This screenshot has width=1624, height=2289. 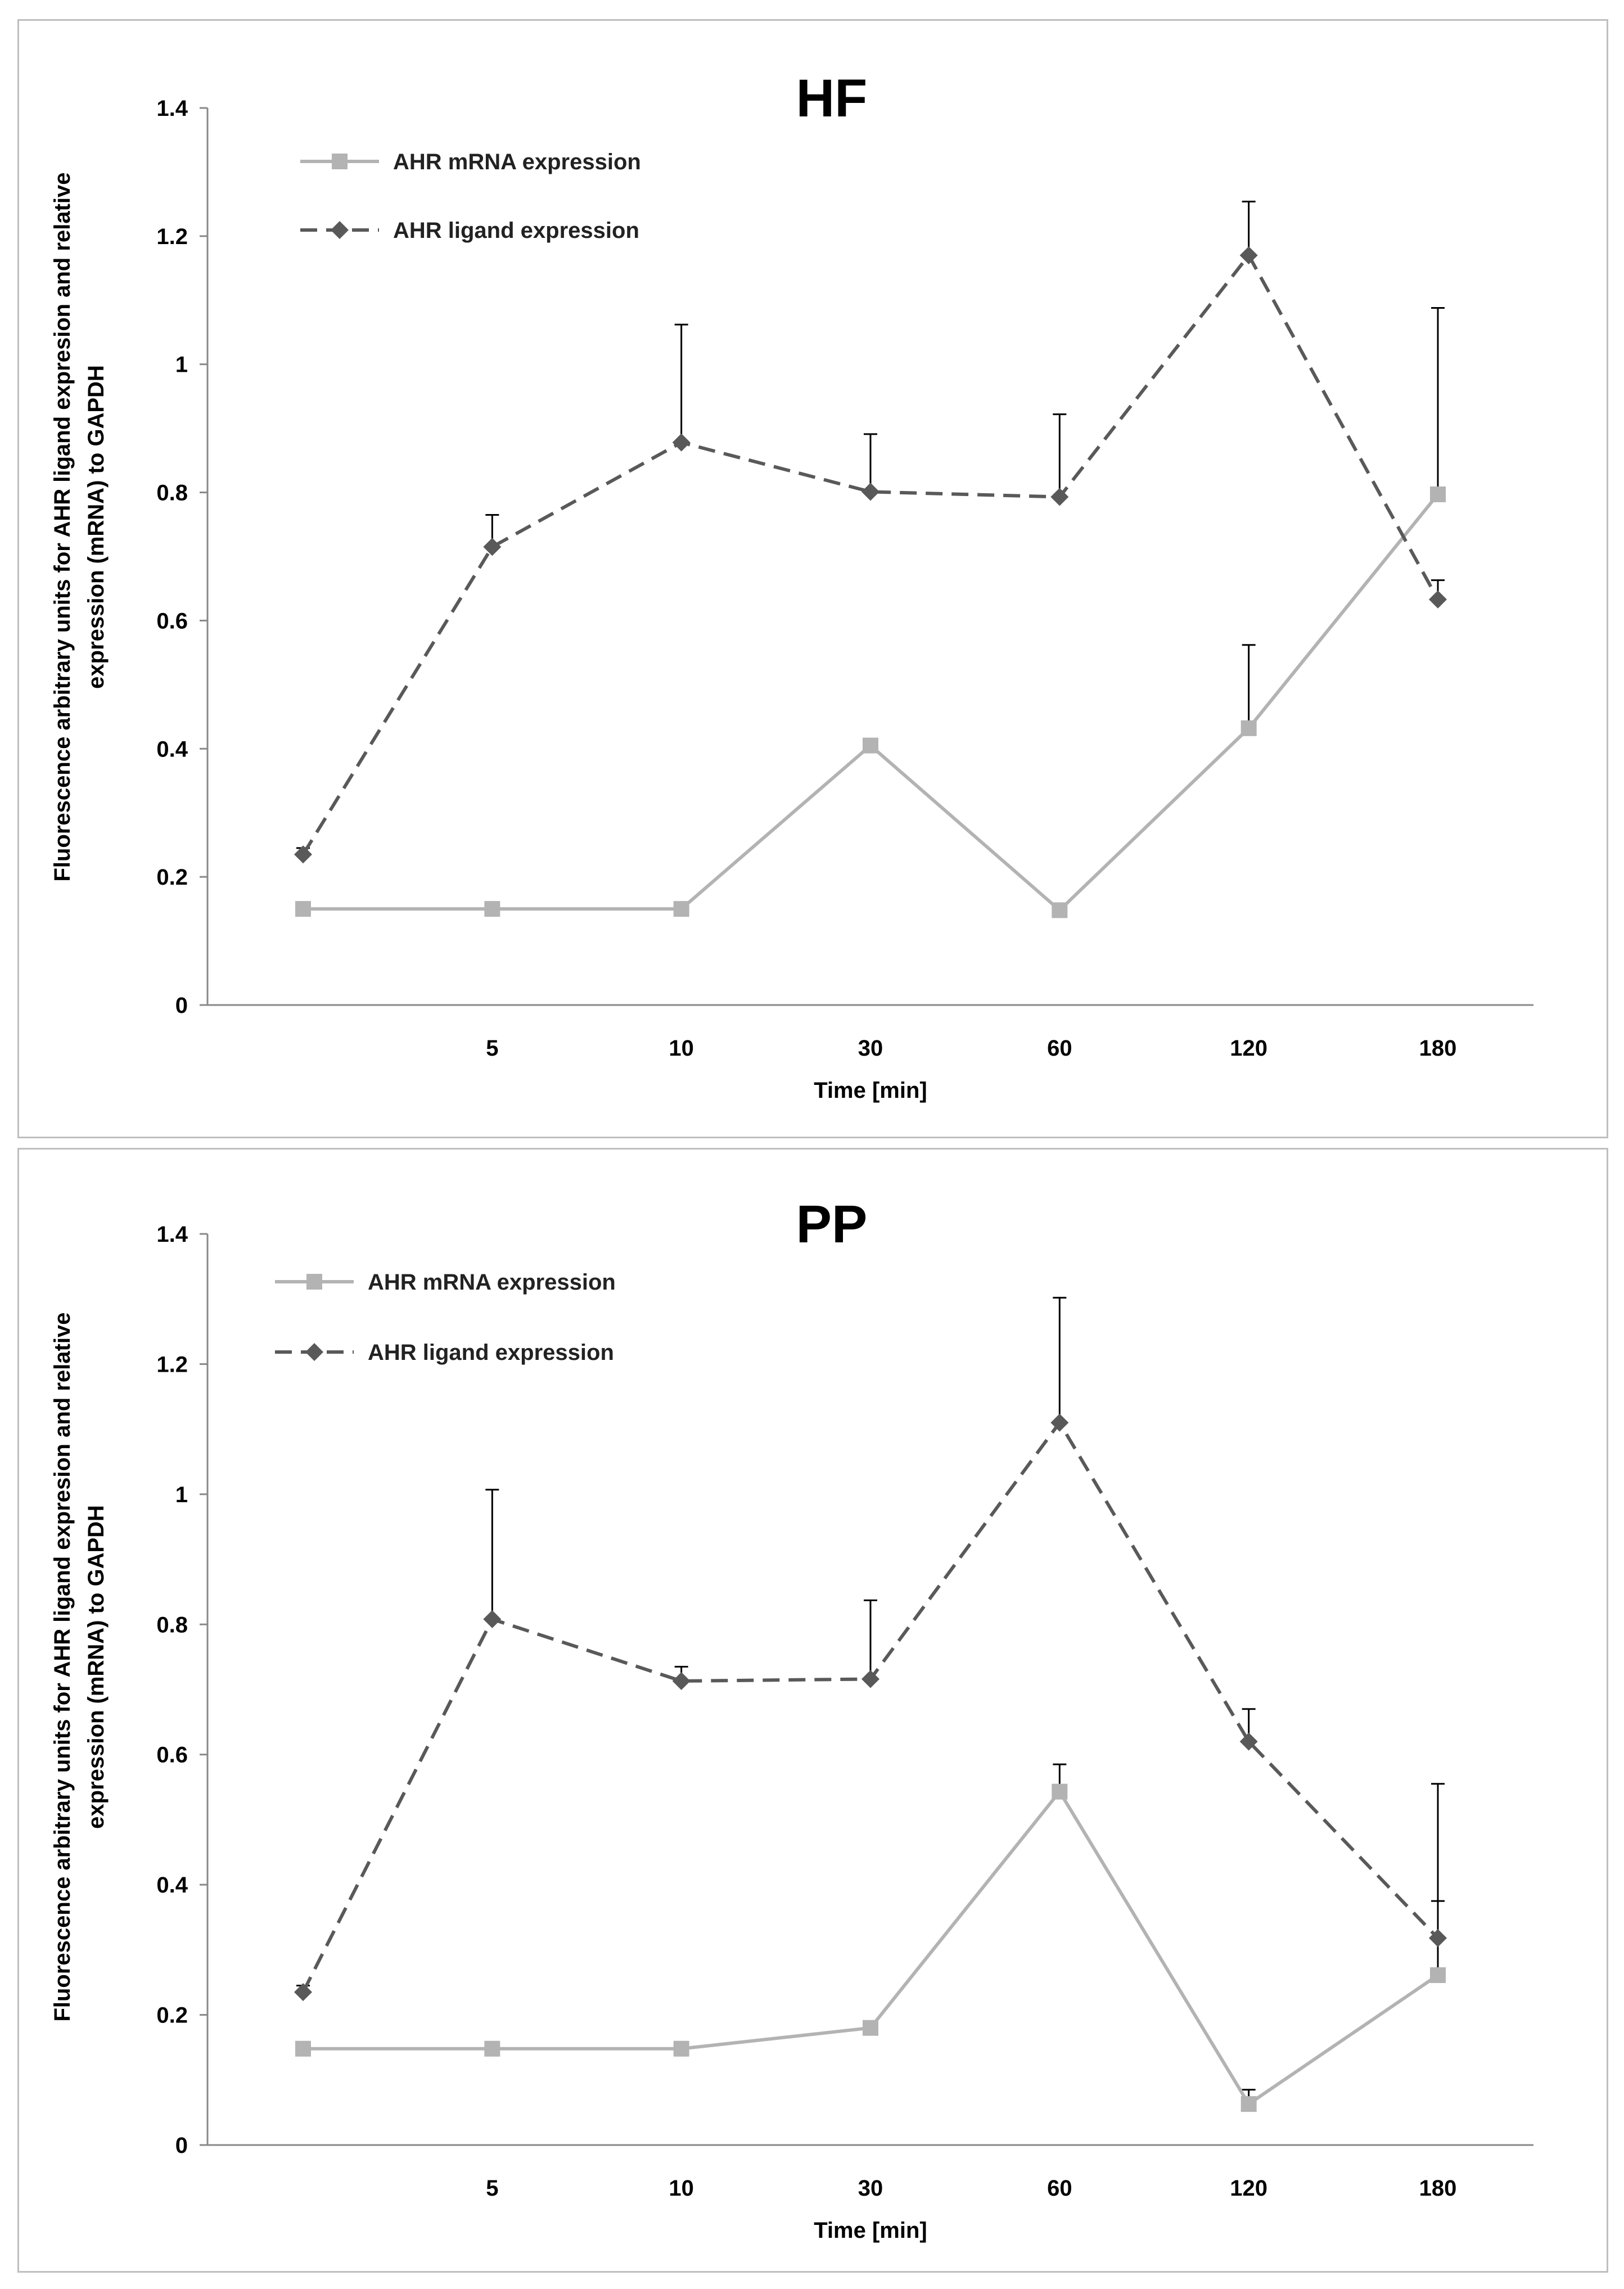 What do you see at coordinates (832, 99) in the screenshot?
I see `chart-title: HF` at bounding box center [832, 99].